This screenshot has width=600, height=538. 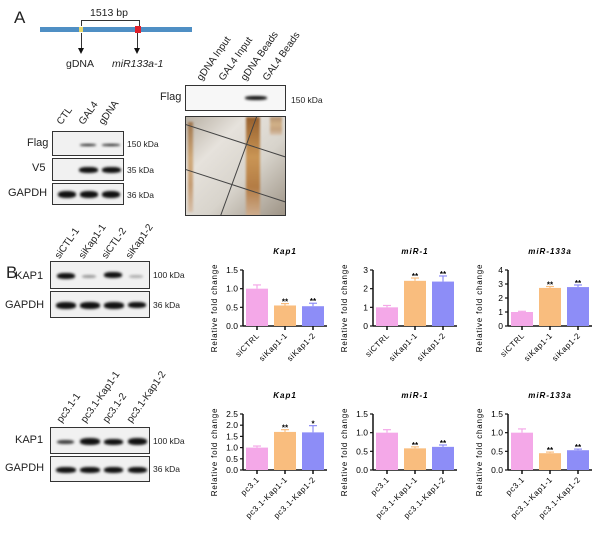 I want to click on row-label: V5, so click(x=39, y=168).